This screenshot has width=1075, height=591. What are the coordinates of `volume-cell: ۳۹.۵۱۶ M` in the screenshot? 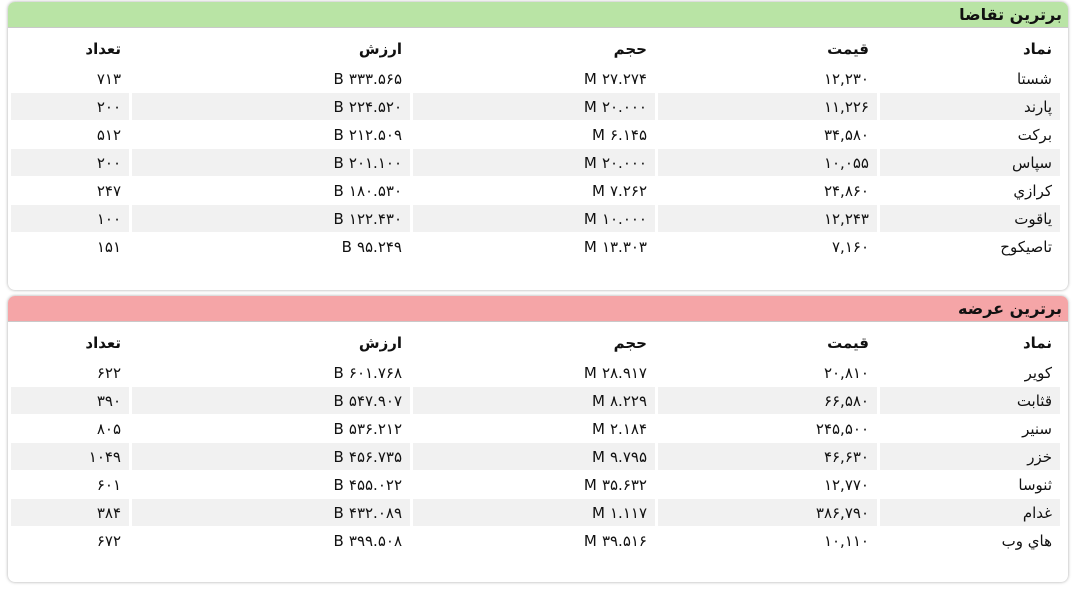 It's located at (532, 540).